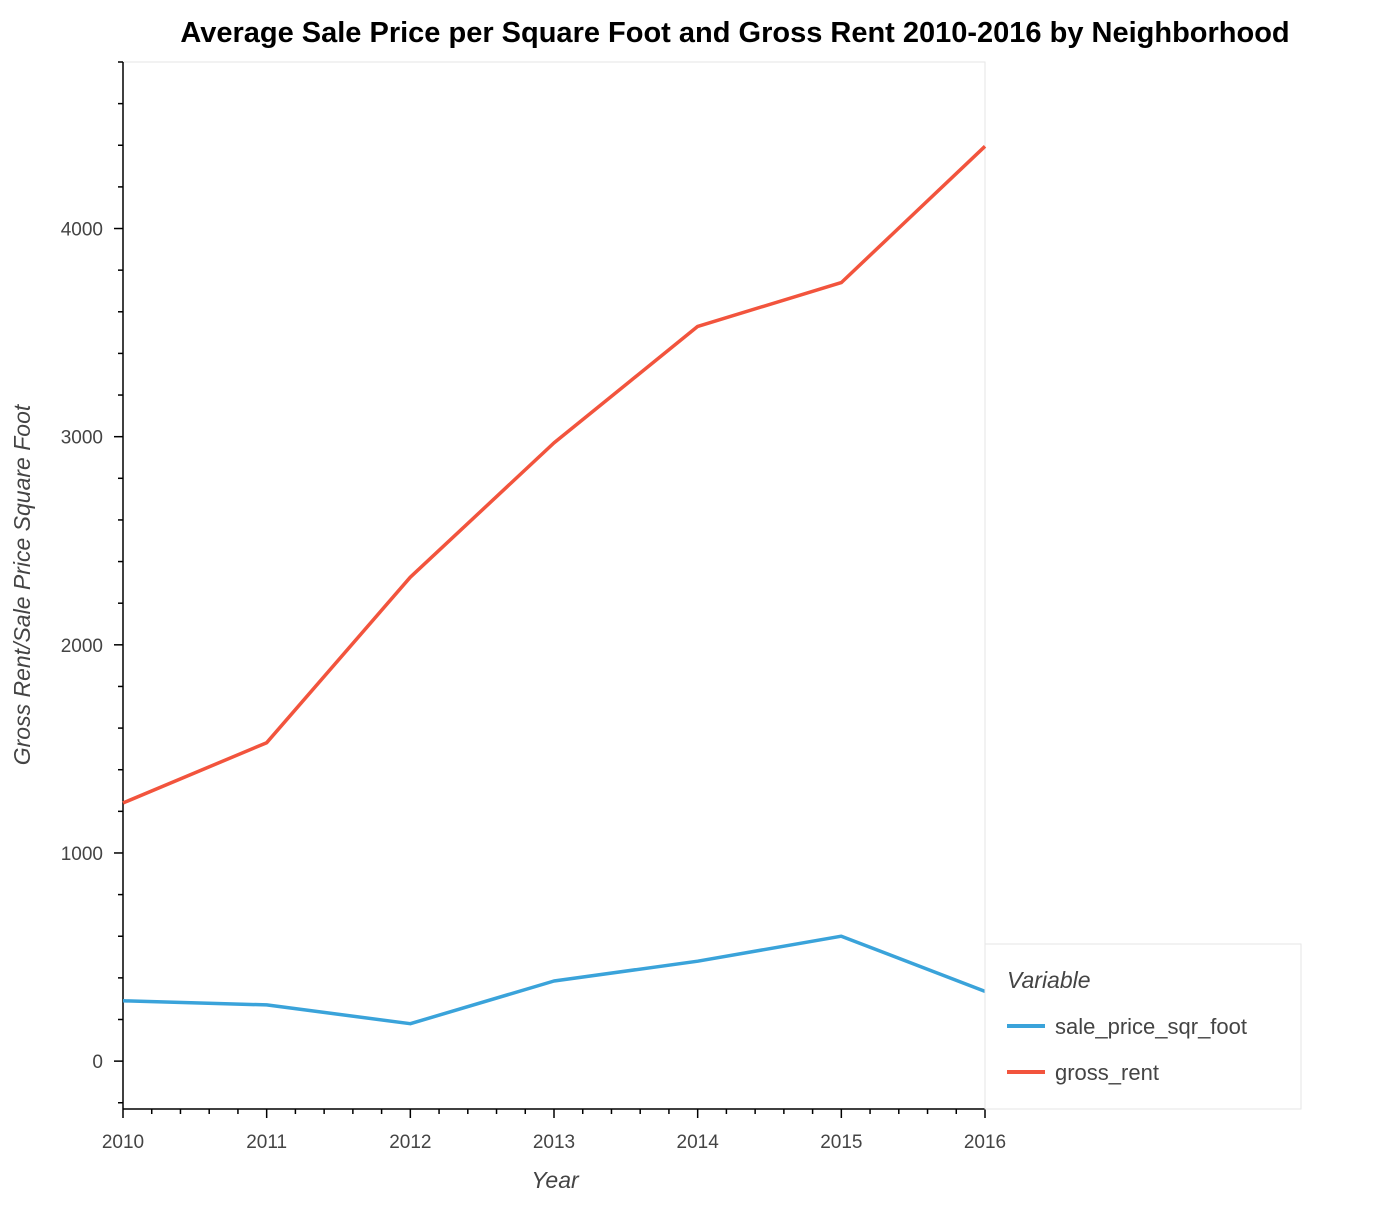 The image size is (1400, 1205). What do you see at coordinates (82, 438) in the screenshot?
I see `y-tick-label: 3000` at bounding box center [82, 438].